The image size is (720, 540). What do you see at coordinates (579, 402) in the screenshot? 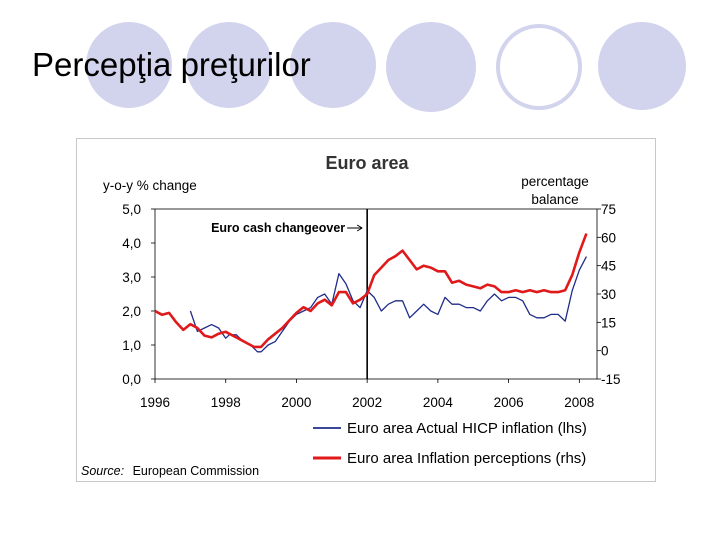
I see `x-tick-label: 2008` at bounding box center [579, 402].